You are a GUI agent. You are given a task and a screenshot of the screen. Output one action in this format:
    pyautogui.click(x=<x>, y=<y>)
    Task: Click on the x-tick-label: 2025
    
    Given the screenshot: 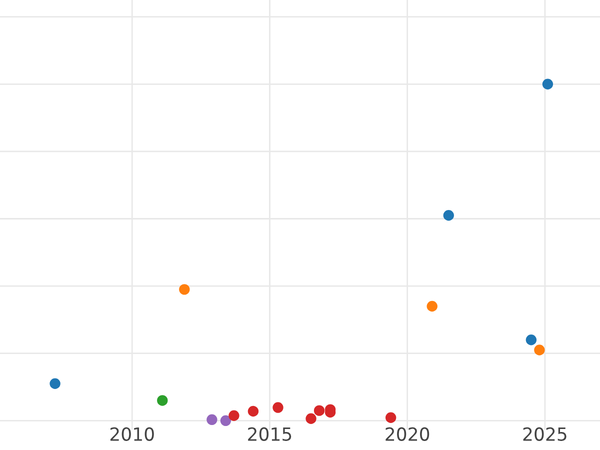 What is the action you would take?
    pyautogui.click(x=544, y=434)
    